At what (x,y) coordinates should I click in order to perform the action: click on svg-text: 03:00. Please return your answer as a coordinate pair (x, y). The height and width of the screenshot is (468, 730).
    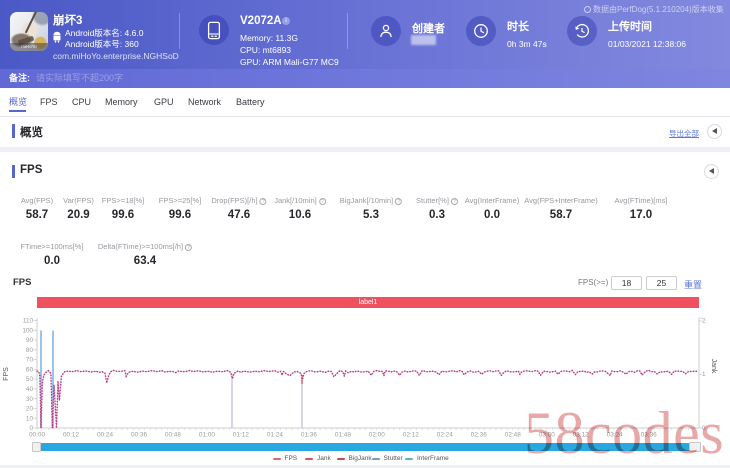
    Looking at the image, I should click on (547, 435).